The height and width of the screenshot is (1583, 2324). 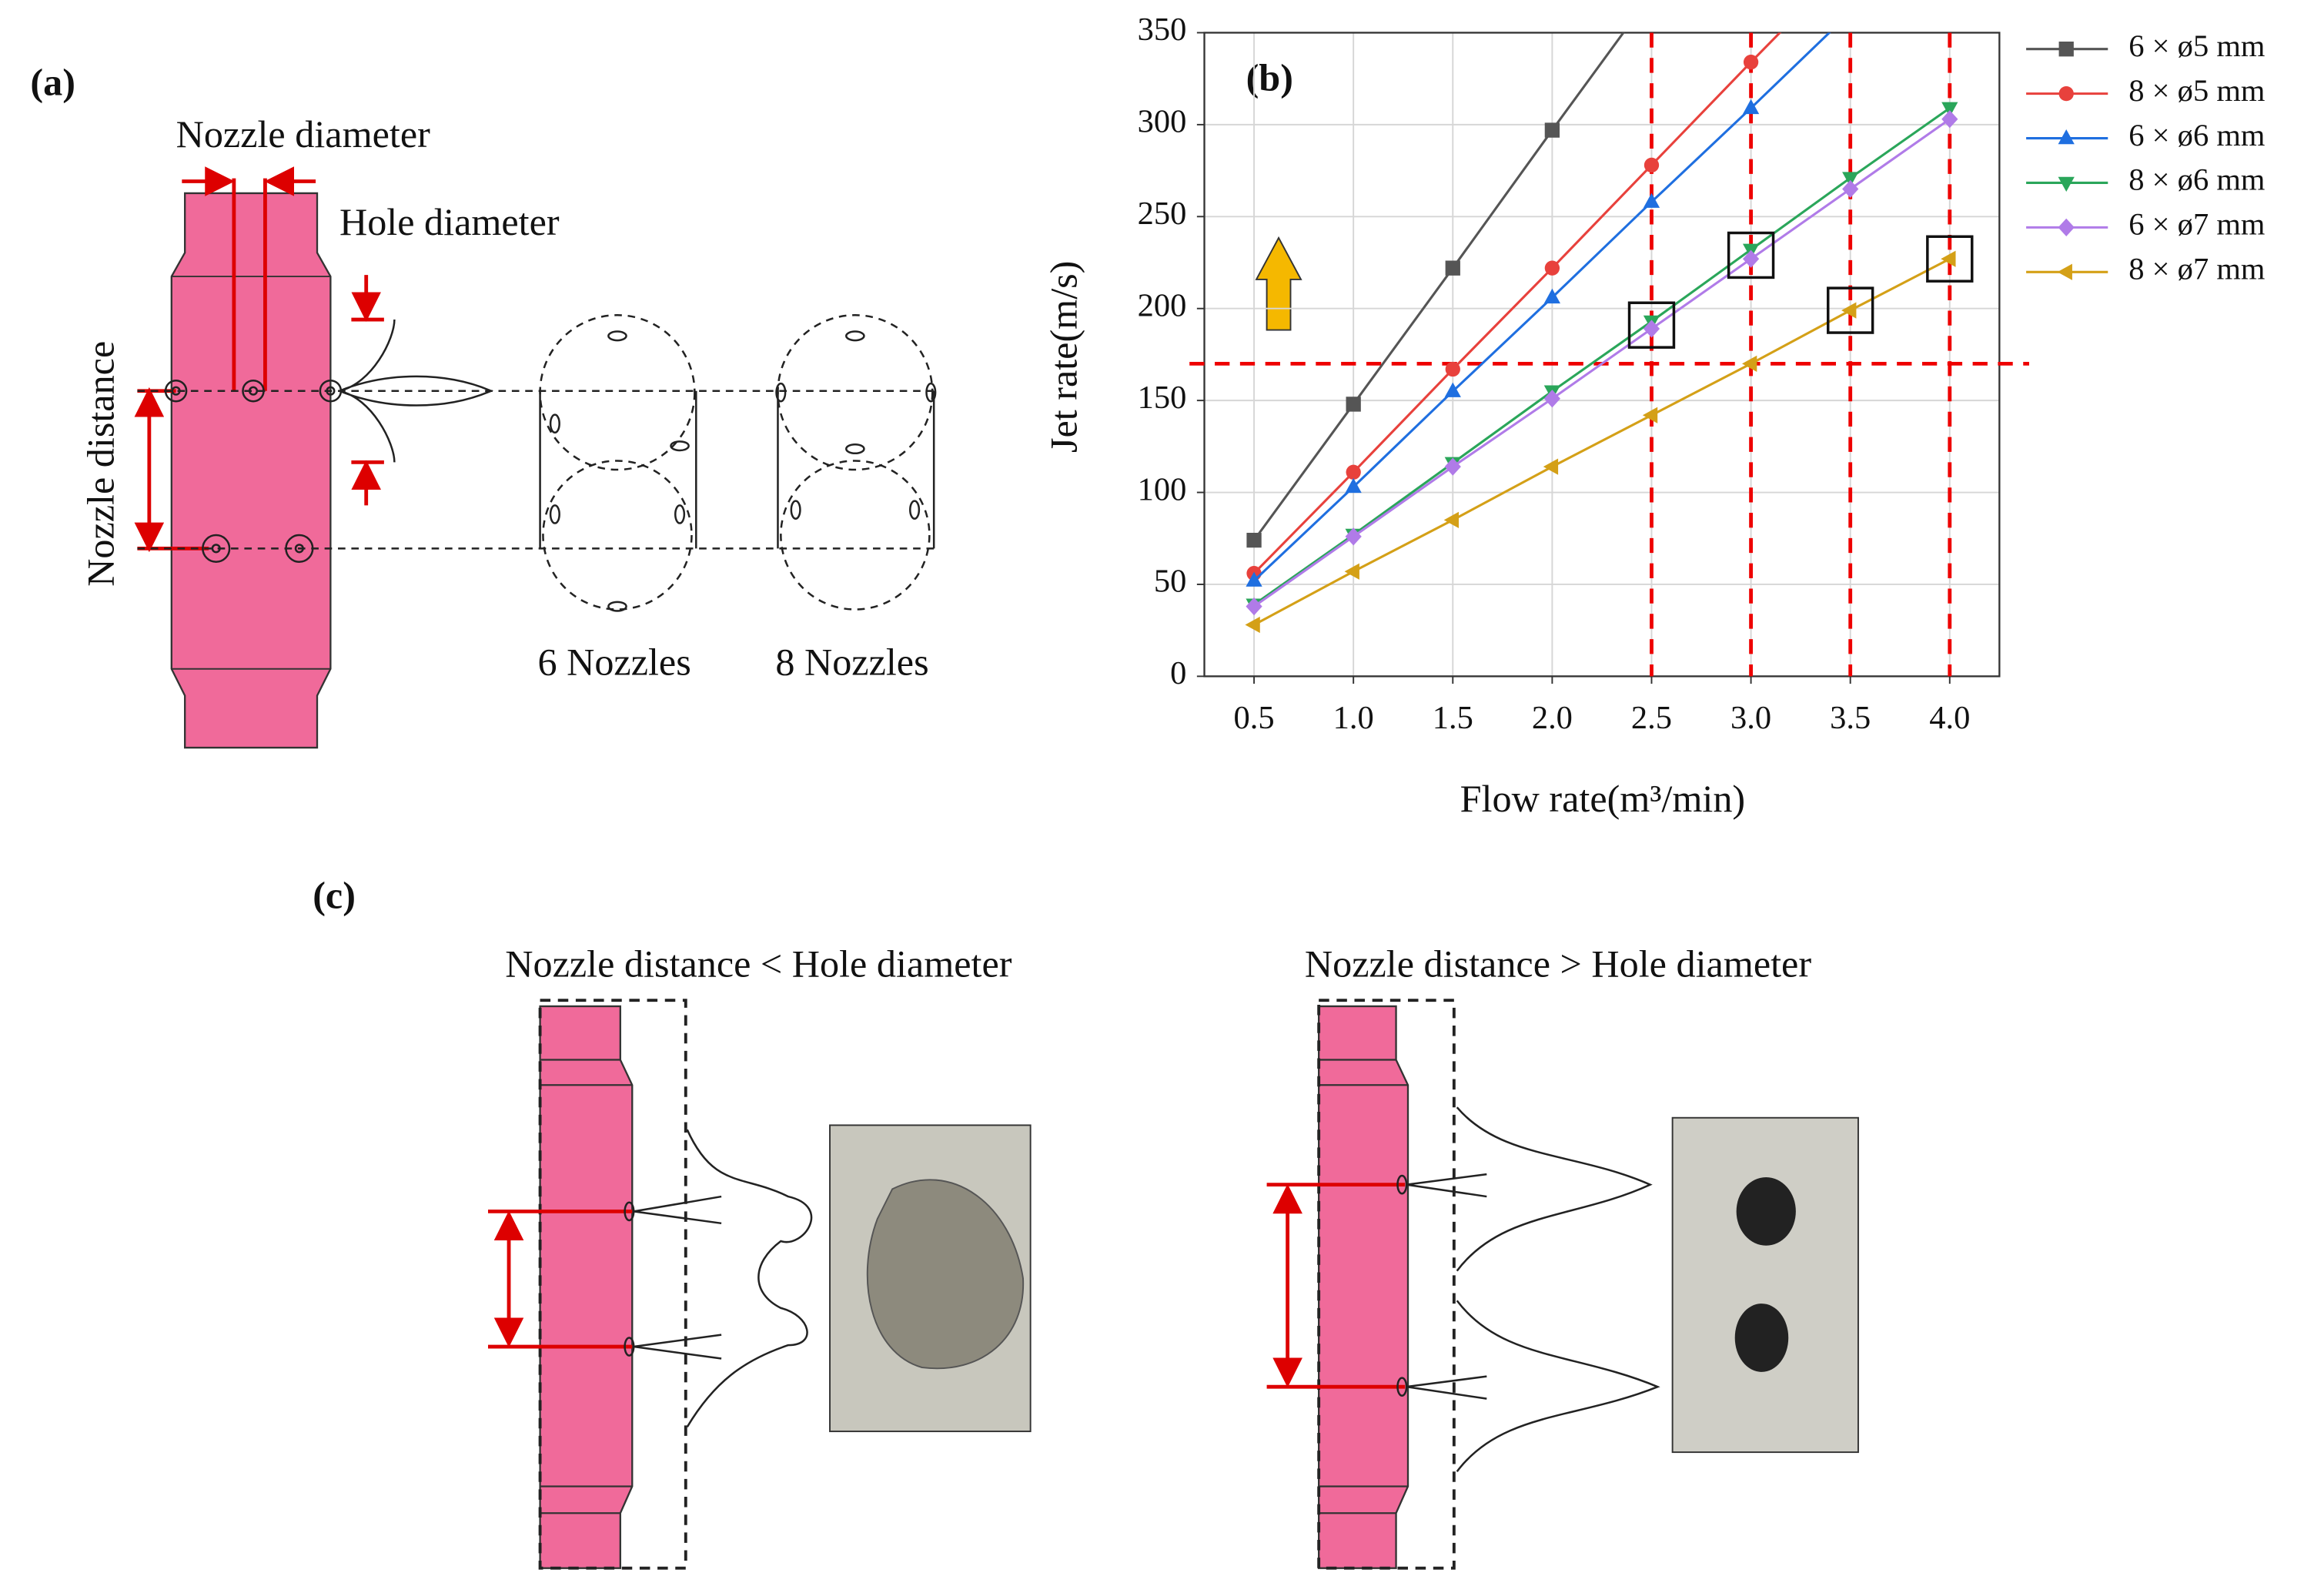 What do you see at coordinates (1162, 489) in the screenshot?
I see `y-tick-label: 100` at bounding box center [1162, 489].